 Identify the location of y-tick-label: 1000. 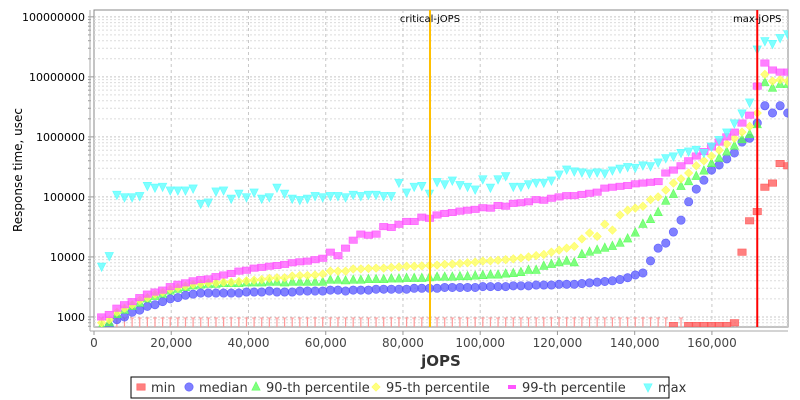
(71, 317).